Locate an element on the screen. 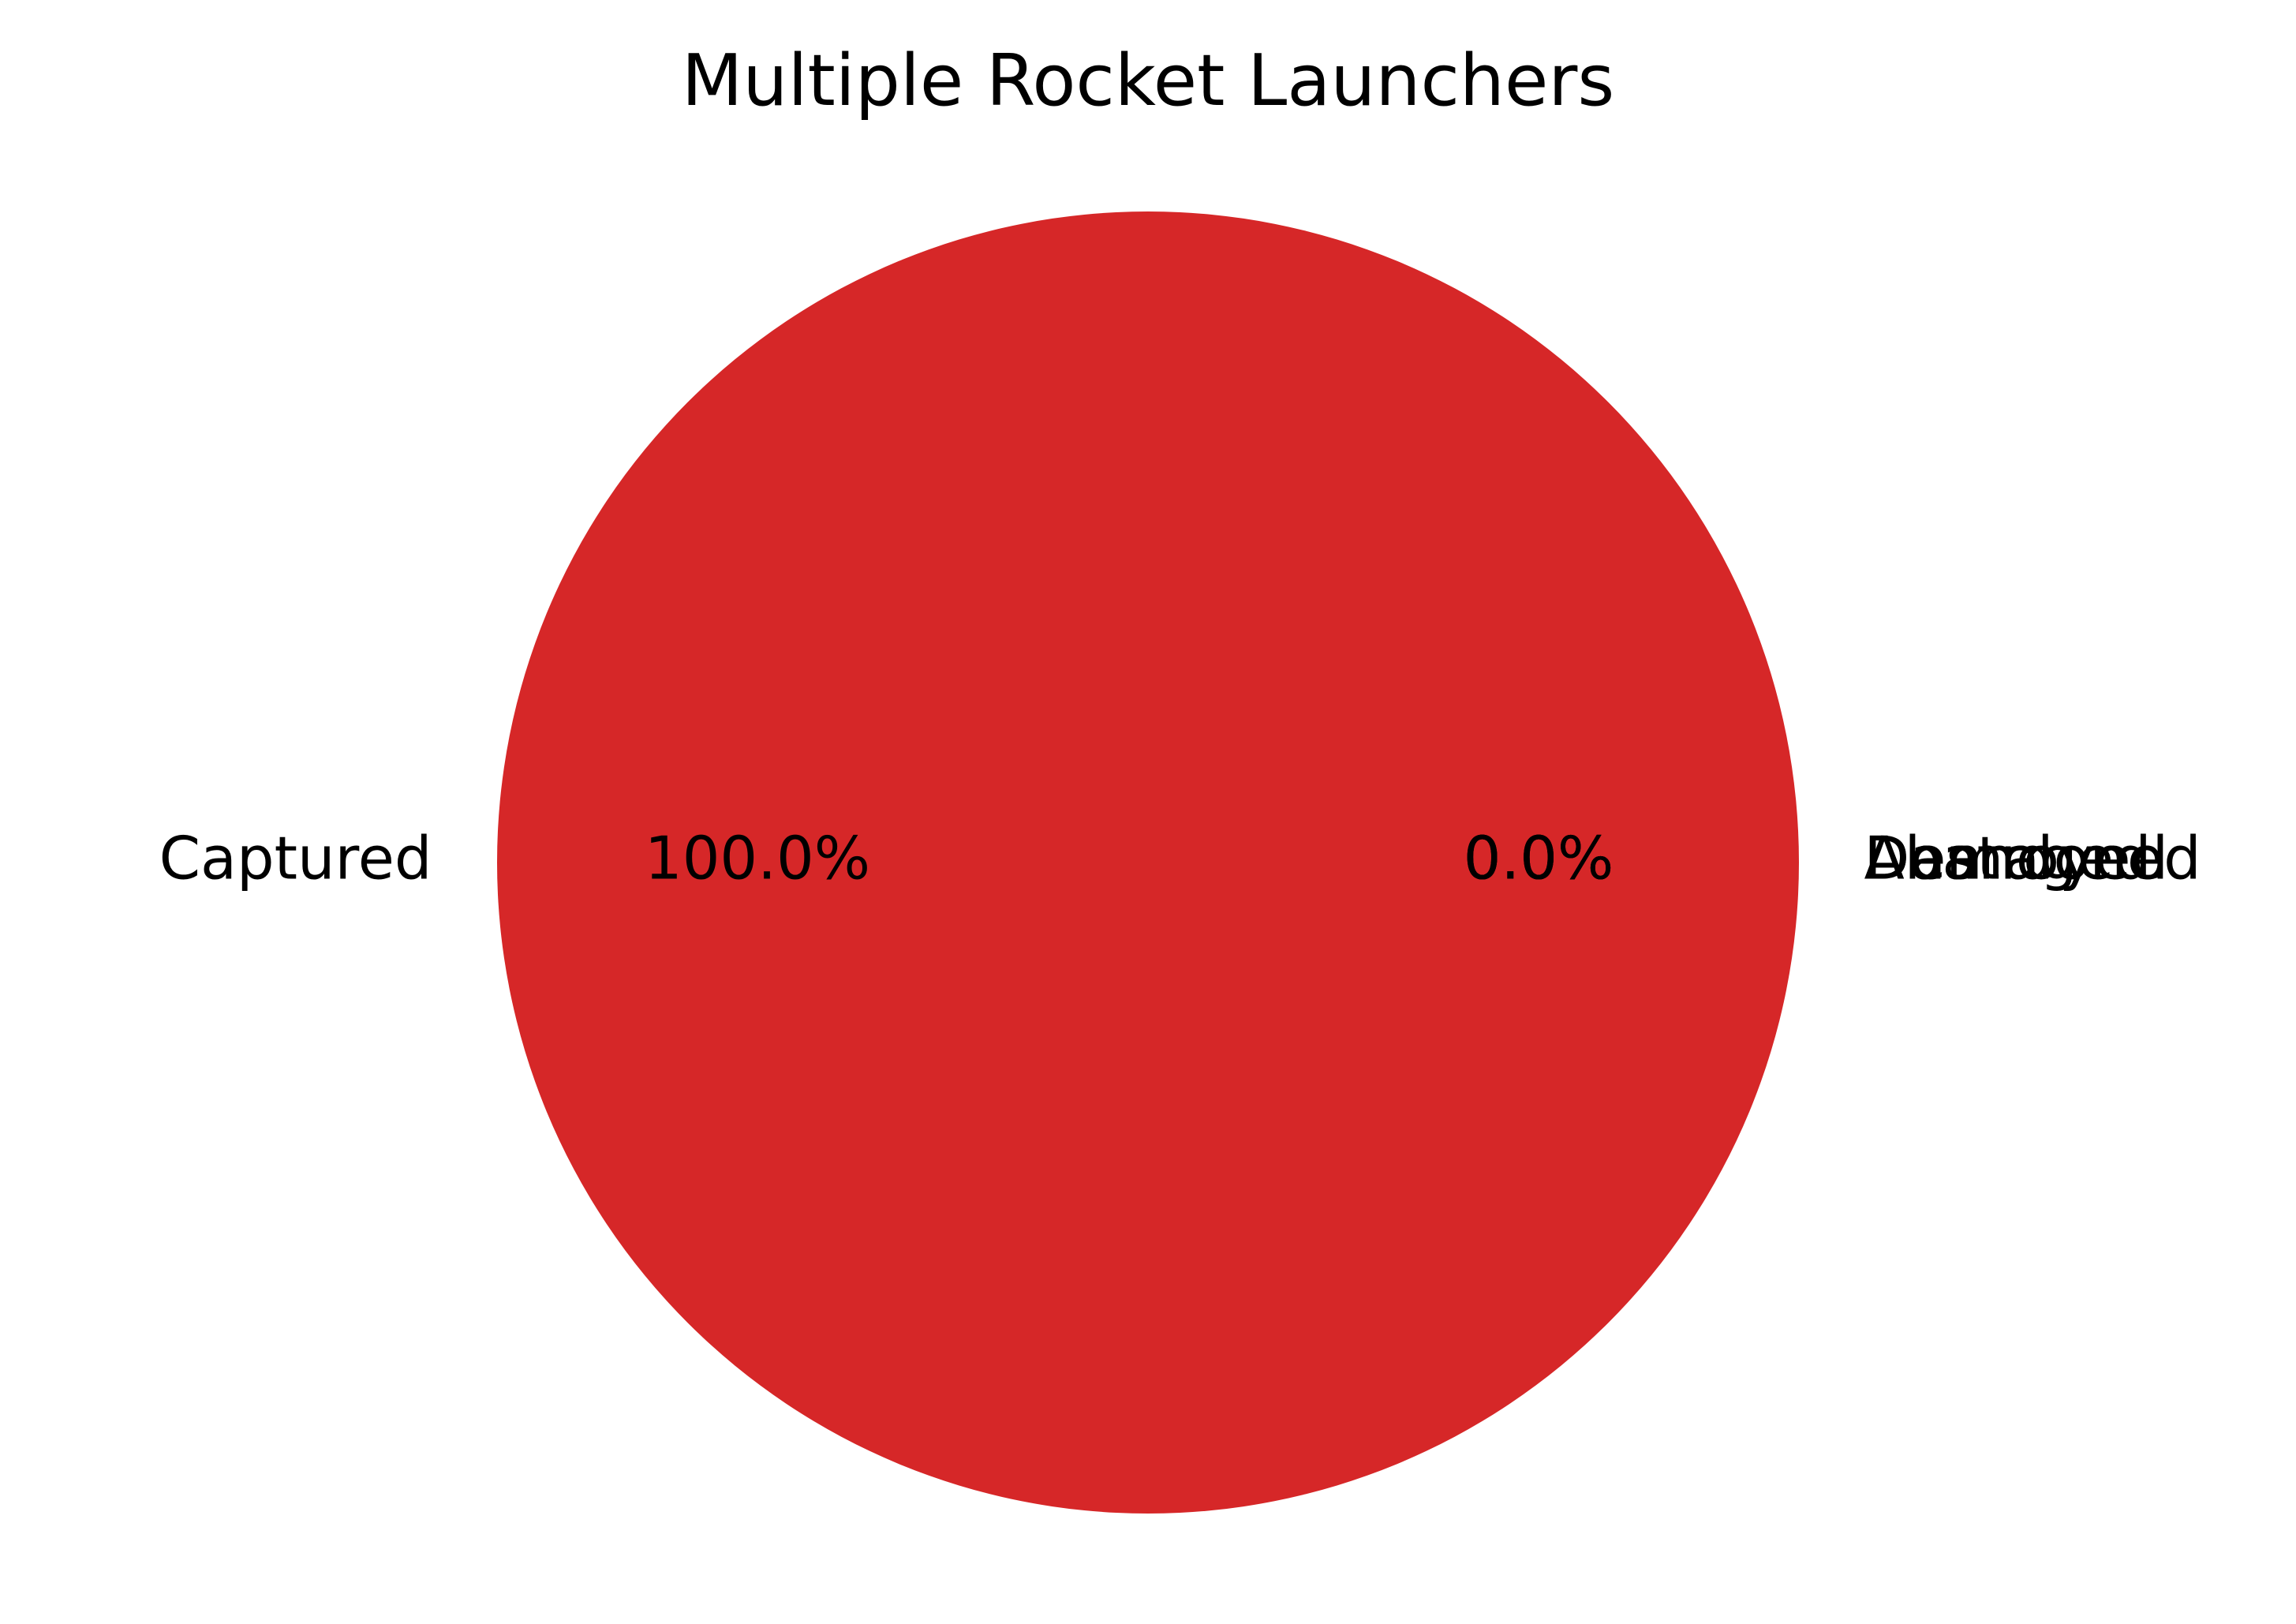 The image size is (2296, 1624). pie-percent-labels: 100.0% 0.0%0.0%0.0% is located at coordinates (1129, 858).